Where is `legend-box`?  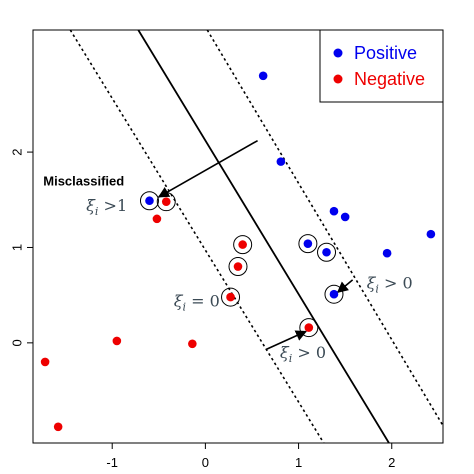 legend-box is located at coordinates (381, 66).